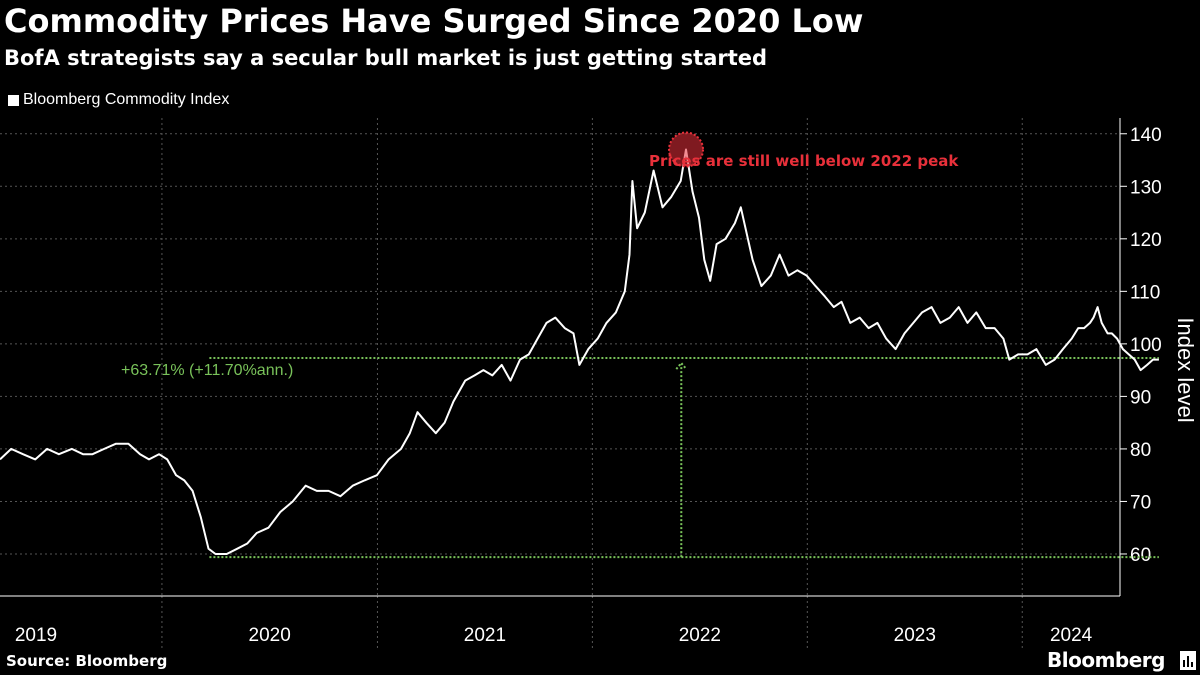 Image resolution: width=1200 pixels, height=675 pixels. What do you see at coordinates (915, 635) in the screenshot?
I see `x-tick-label: 2023` at bounding box center [915, 635].